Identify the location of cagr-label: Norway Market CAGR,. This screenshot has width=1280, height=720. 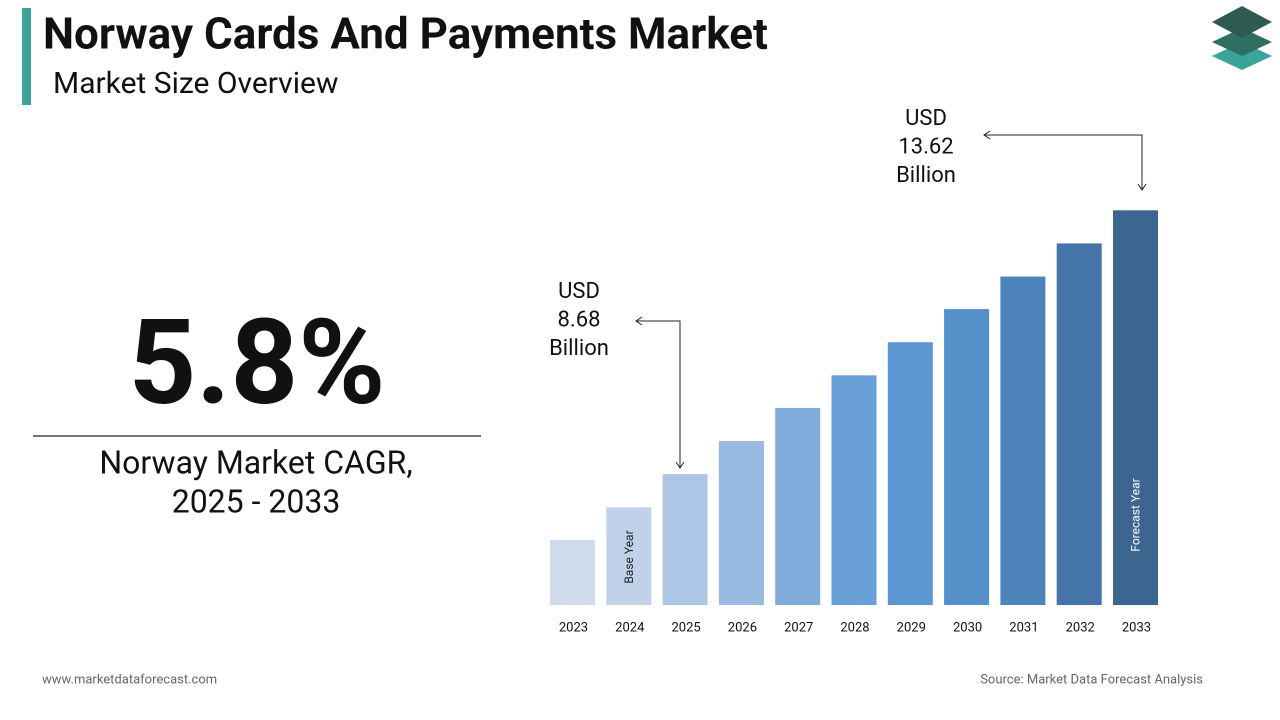
(255, 462).